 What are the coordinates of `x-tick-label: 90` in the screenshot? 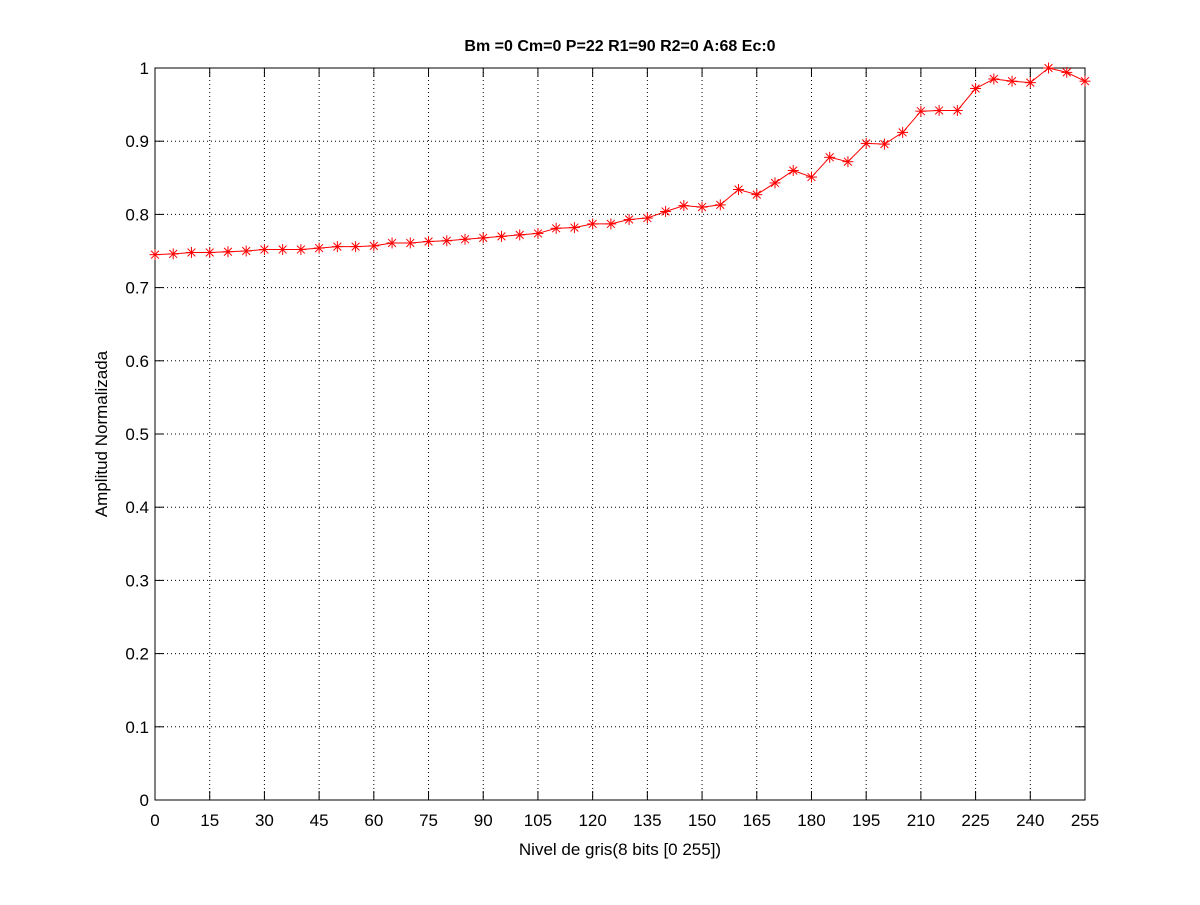 It's located at (483, 820).